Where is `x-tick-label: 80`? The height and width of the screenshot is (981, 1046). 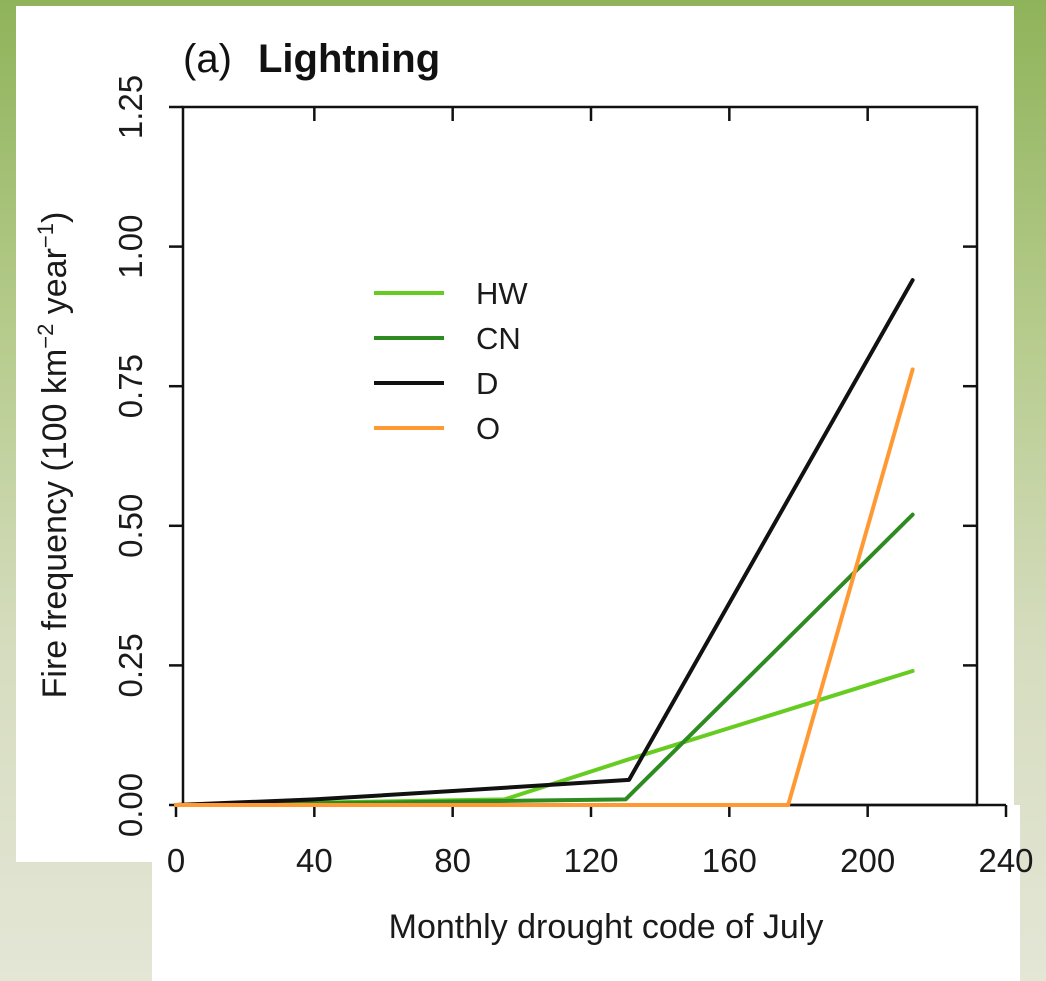
x-tick-label: 80 is located at coordinates (452, 860).